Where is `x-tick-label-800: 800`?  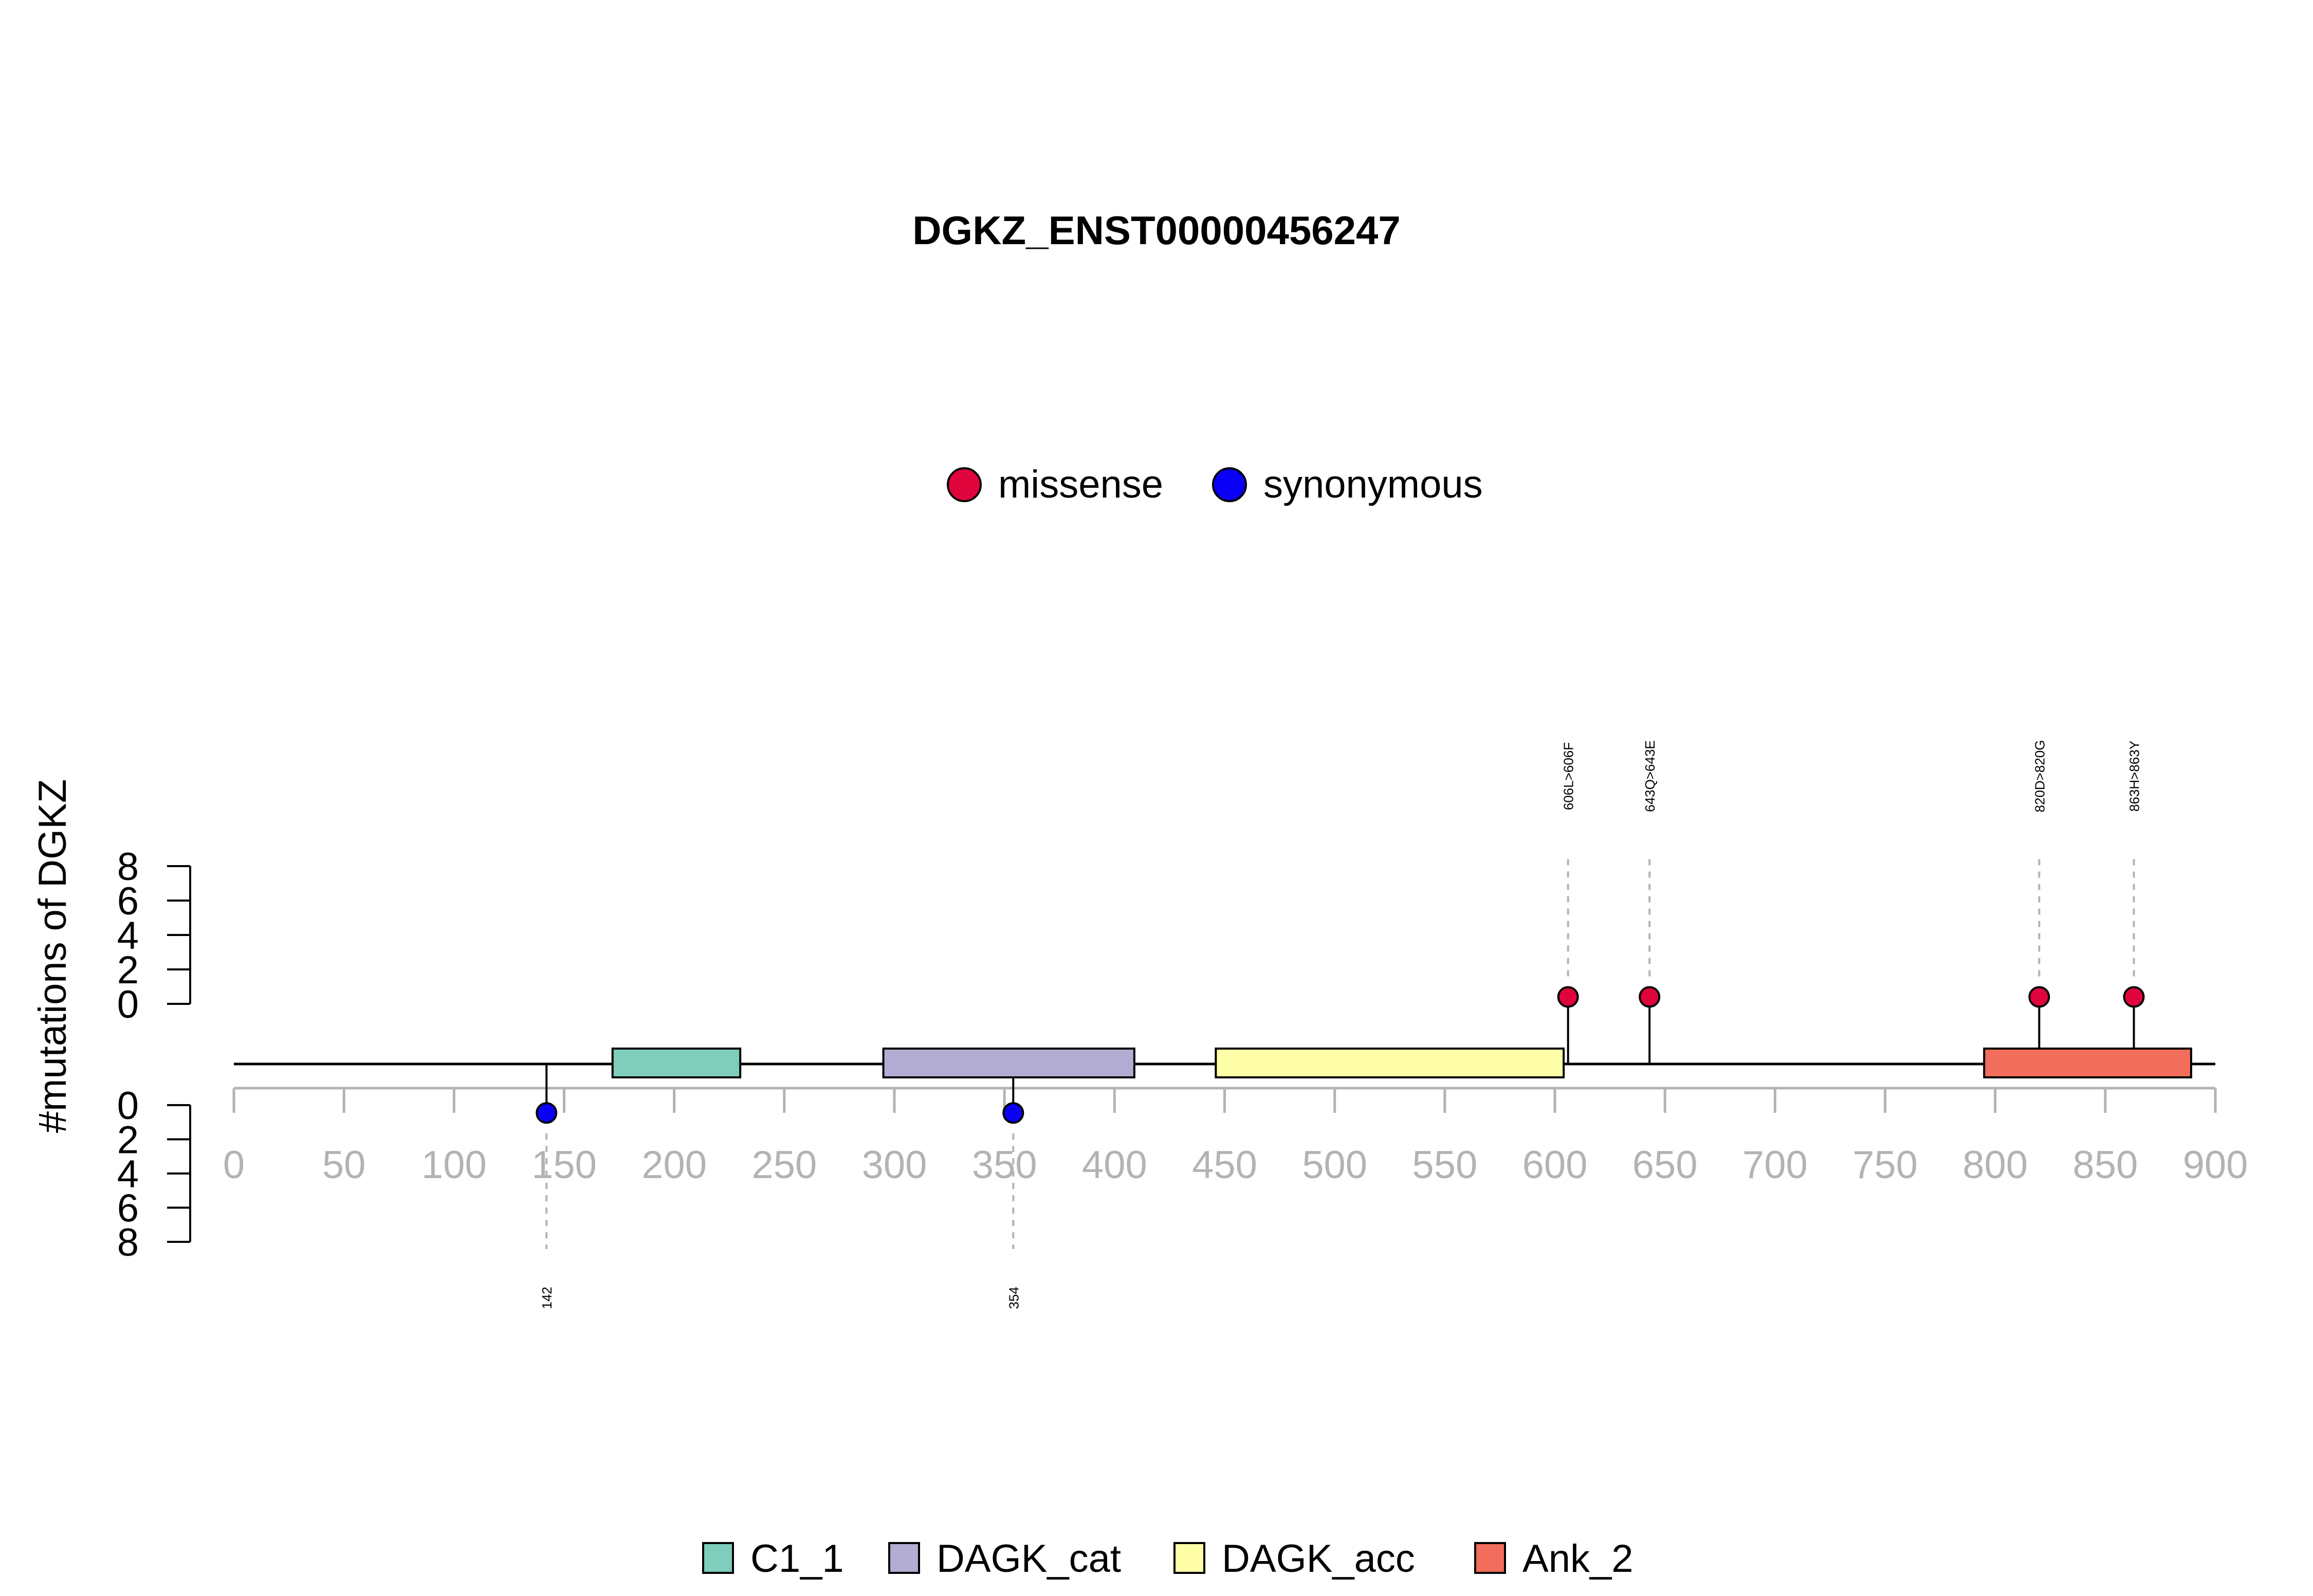
x-tick-label-800: 800 is located at coordinates (1995, 1165).